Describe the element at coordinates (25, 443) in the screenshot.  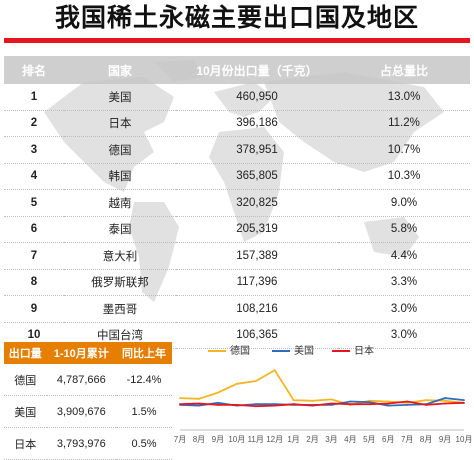
I see `country-cell: 日本` at that location.